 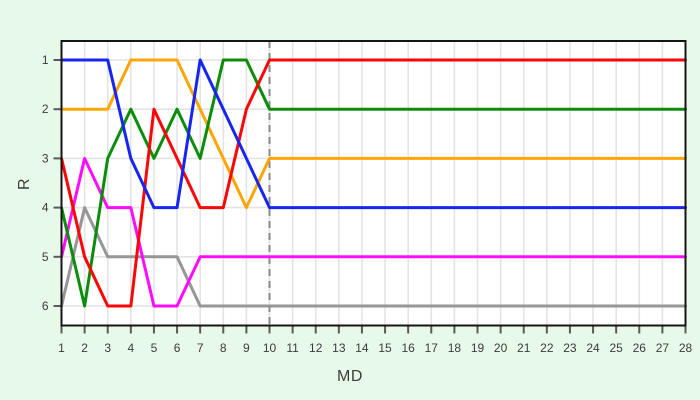 I want to click on x-tick-label: 15, so click(x=385, y=348).